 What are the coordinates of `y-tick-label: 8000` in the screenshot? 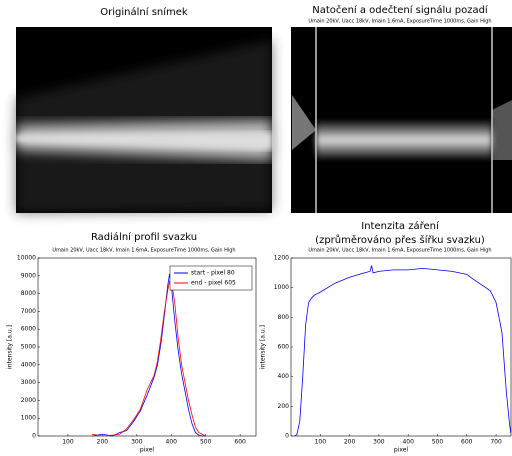 It's located at (28, 293).